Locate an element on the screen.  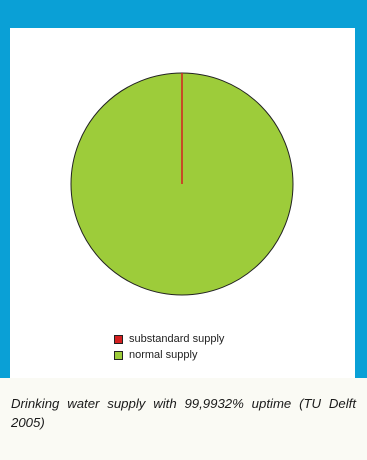
legend-item-substandard-supply: substandard supply is located at coordinates (169, 339).